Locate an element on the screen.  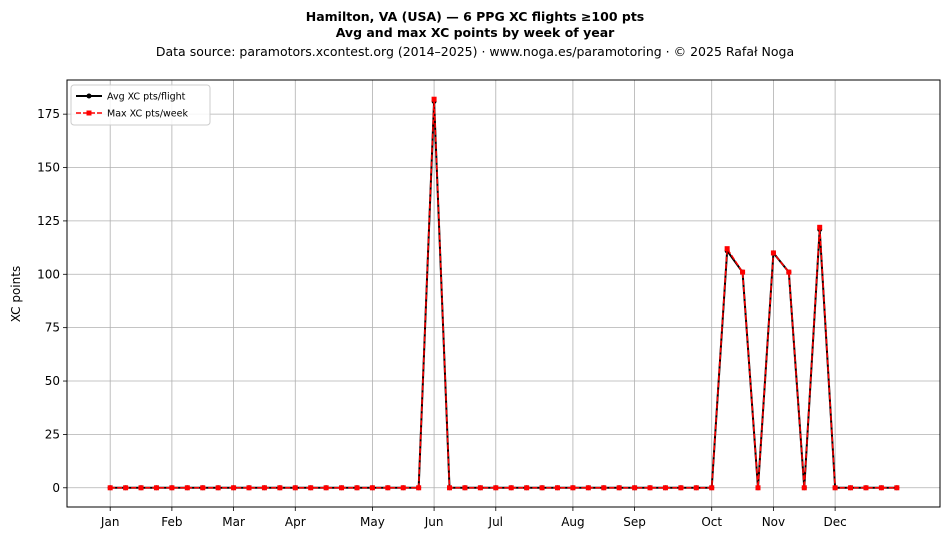
legend-marker-avg is located at coordinates (89, 96).